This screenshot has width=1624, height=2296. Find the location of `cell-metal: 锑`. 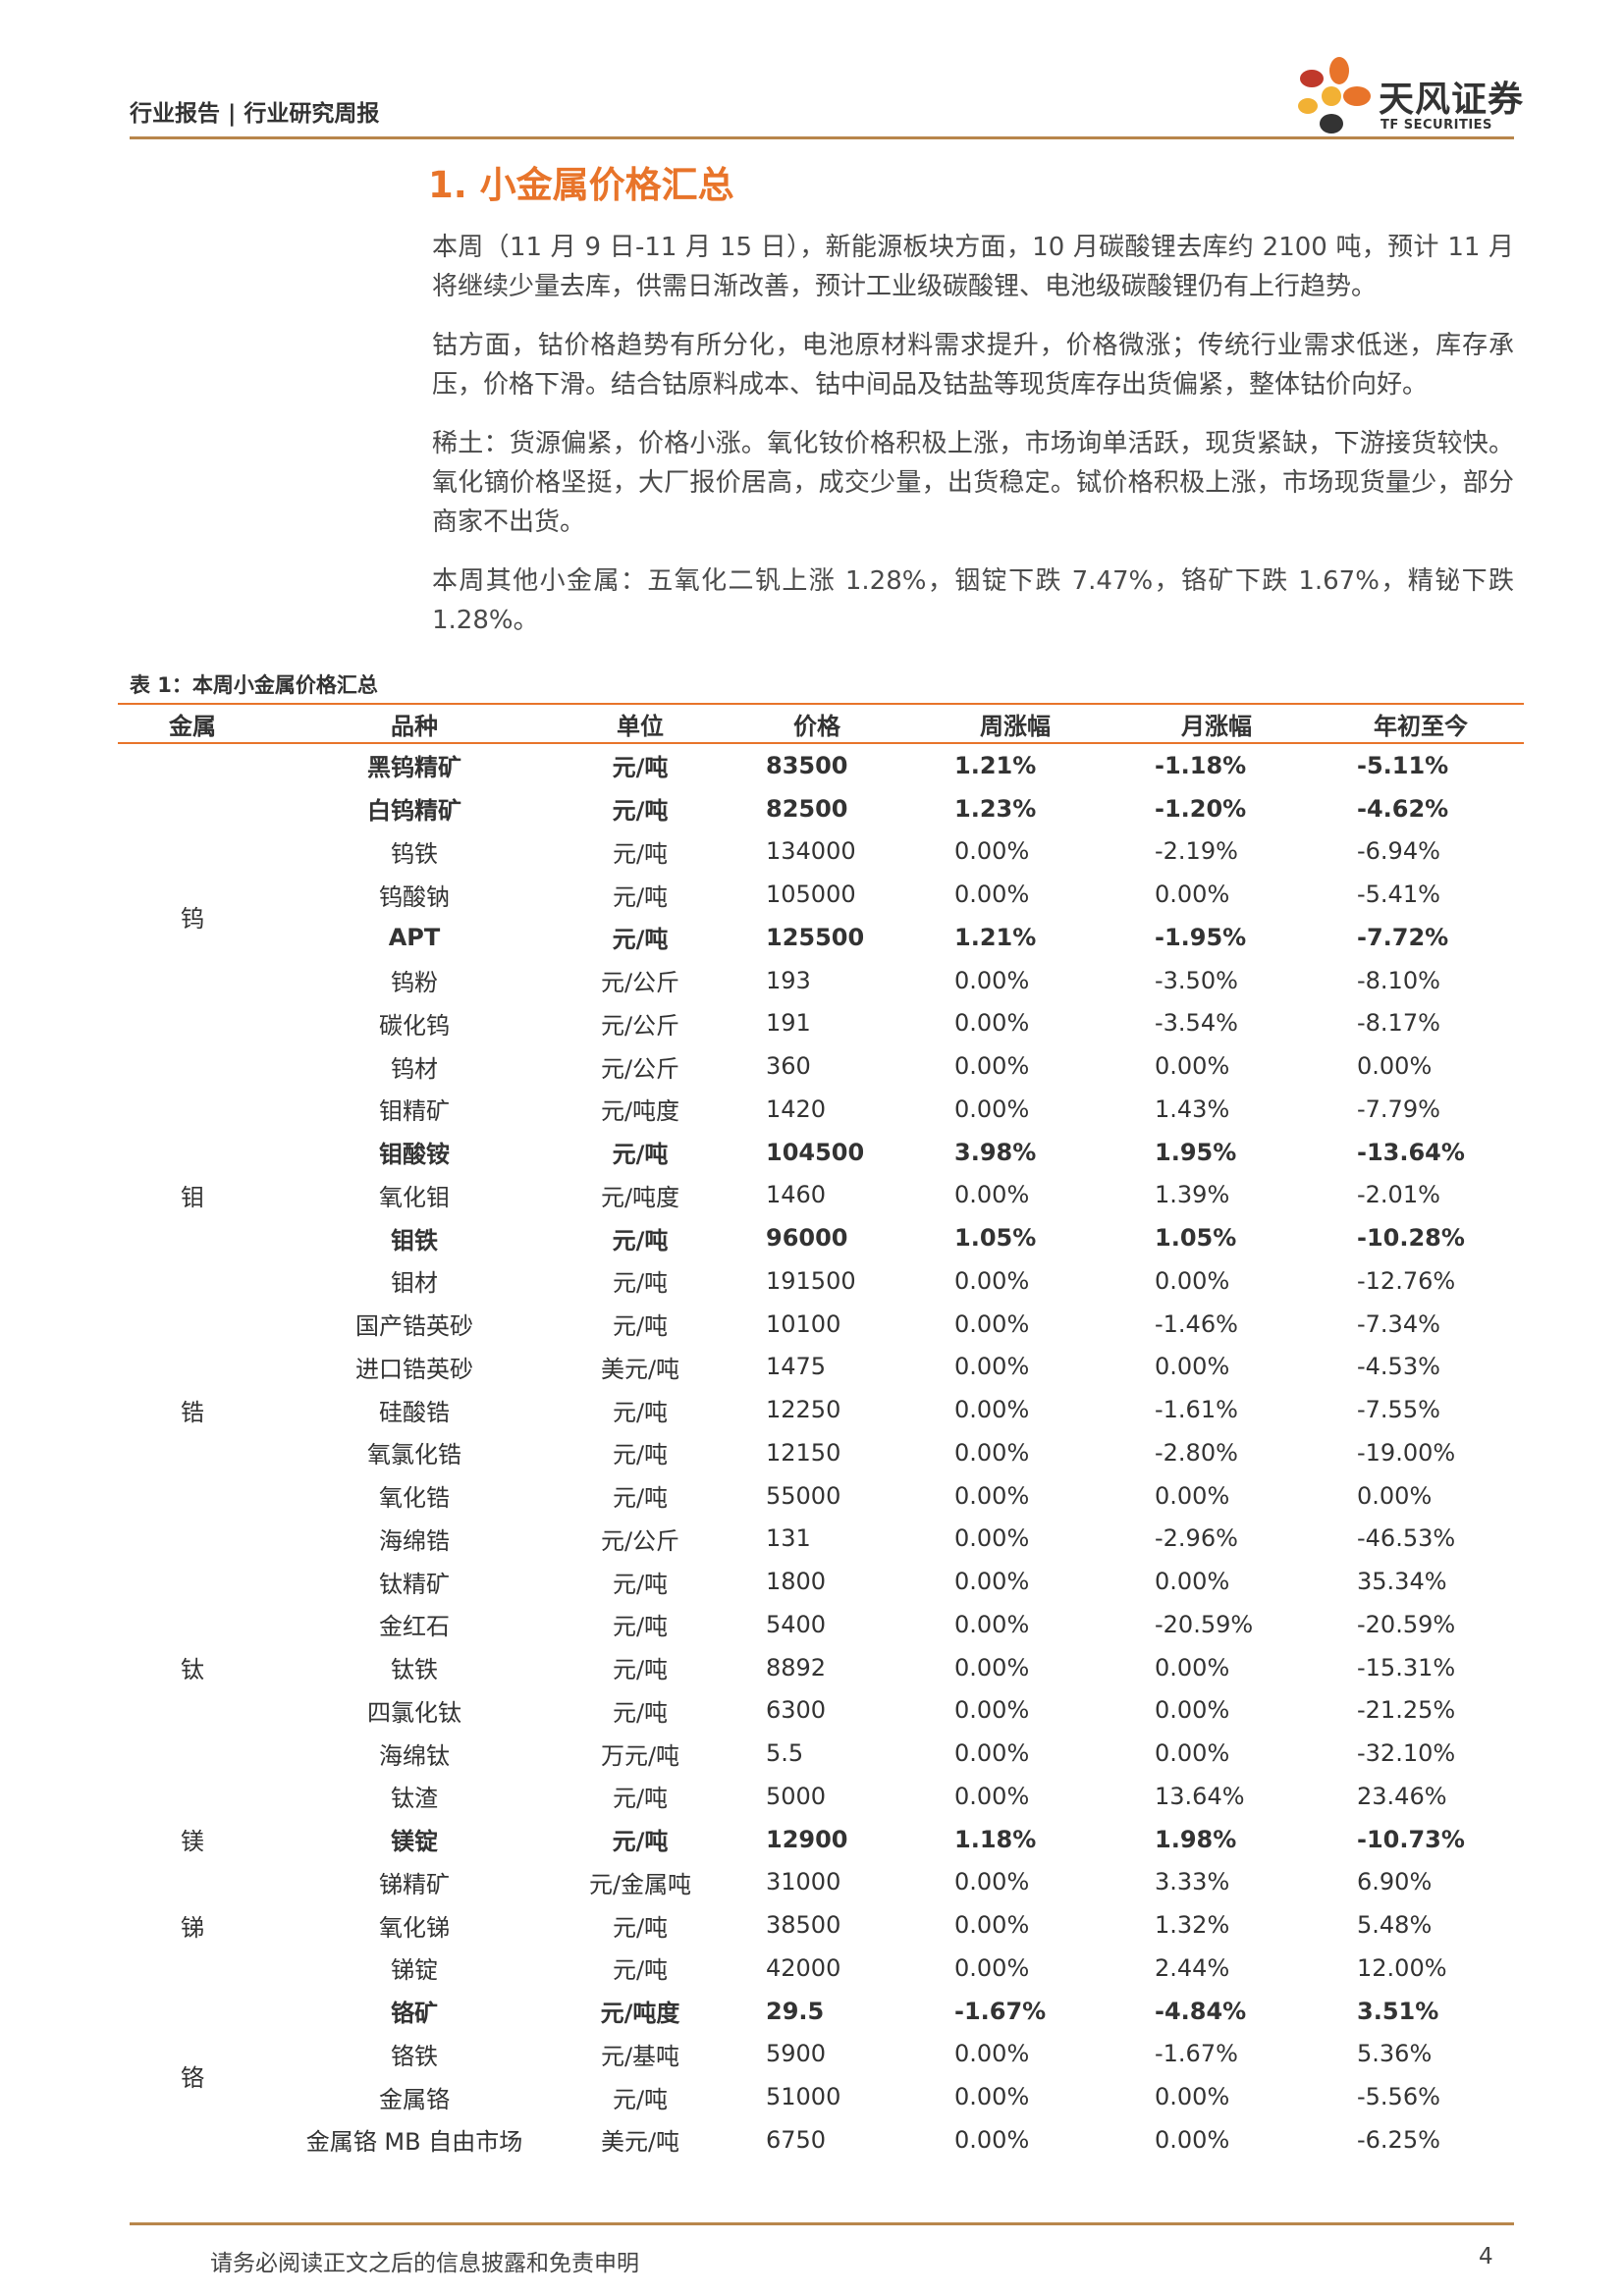

cell-metal: 锑 is located at coordinates (192, 1927).